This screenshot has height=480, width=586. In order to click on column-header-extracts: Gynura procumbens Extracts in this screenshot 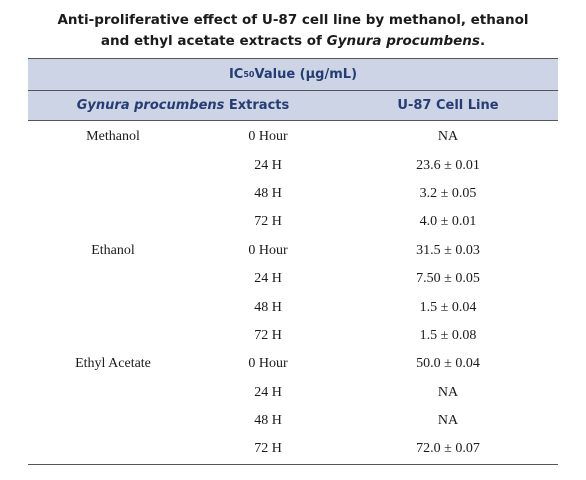, I will do `click(183, 105)`.